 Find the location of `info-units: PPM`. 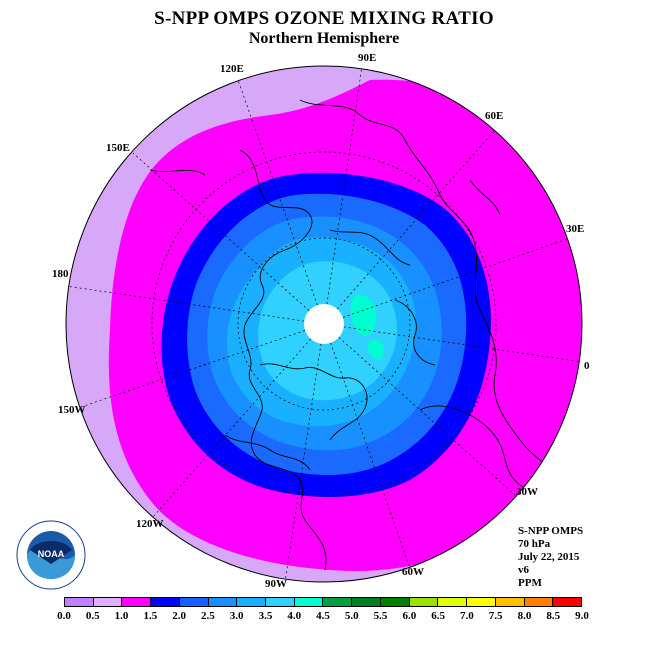

info-units: PPM is located at coordinates (530, 583).